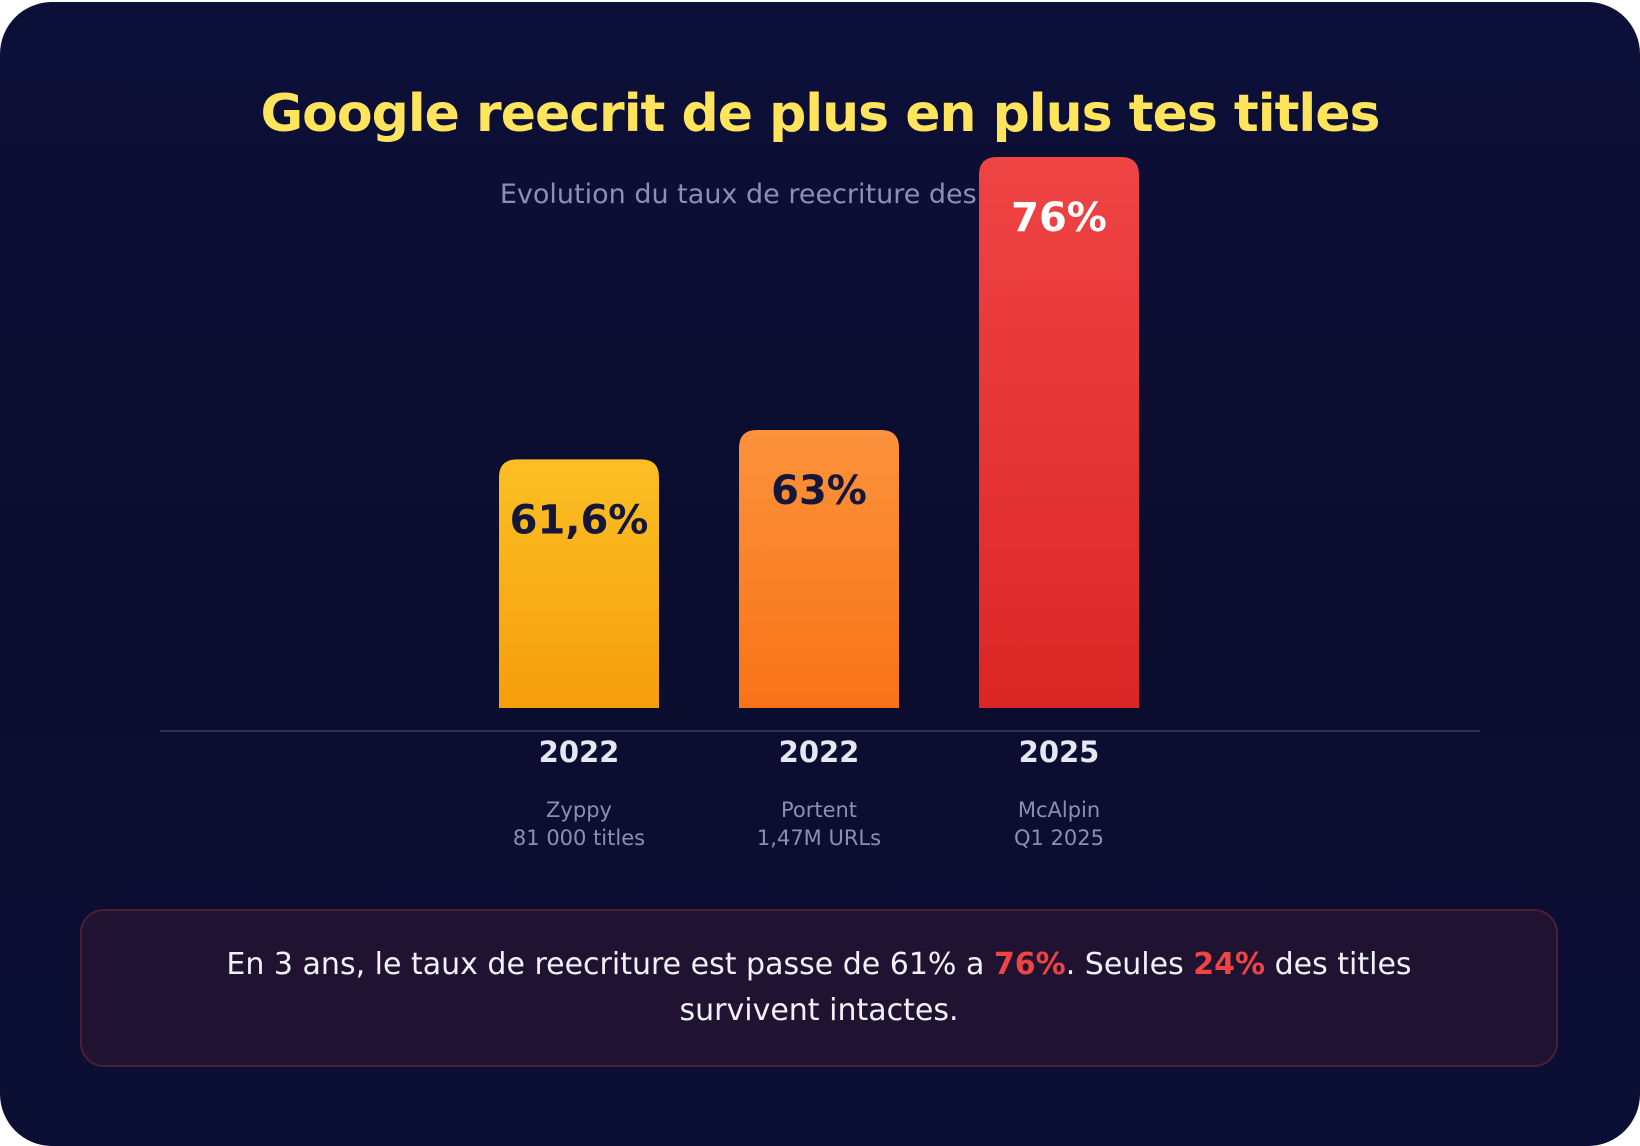 This screenshot has height=1146, width=1640. Describe the element at coordinates (819, 810) in the screenshot. I see `source-label-2-1: Portent` at that location.